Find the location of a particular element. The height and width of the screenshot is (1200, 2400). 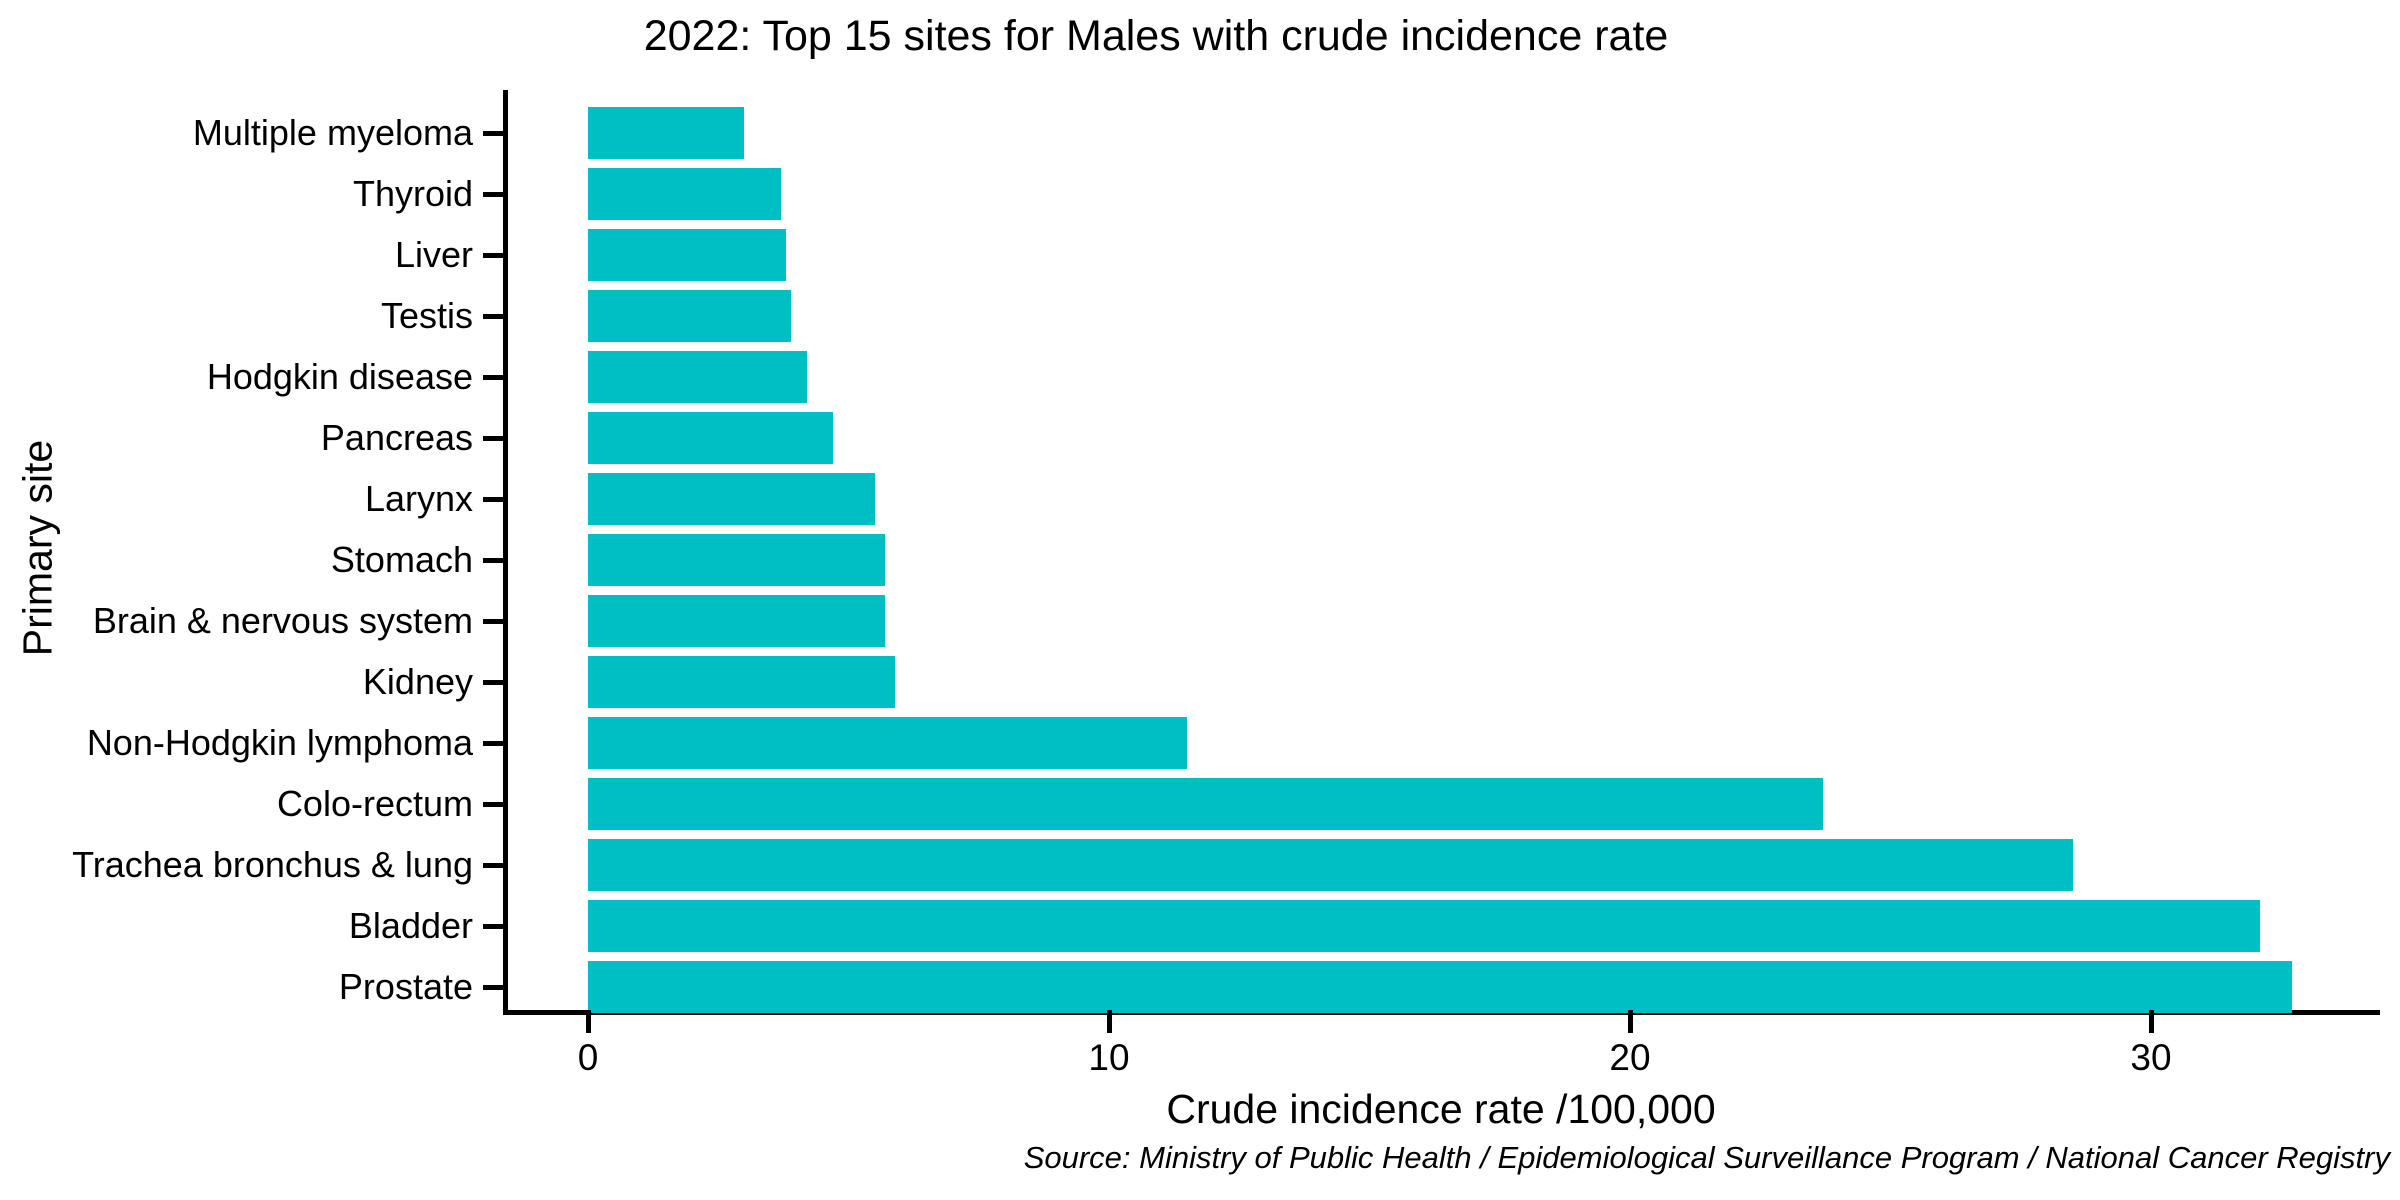

y-tick-label-trachea-bronchus-lung: Trachea bronchus & lung is located at coordinates (272, 864).